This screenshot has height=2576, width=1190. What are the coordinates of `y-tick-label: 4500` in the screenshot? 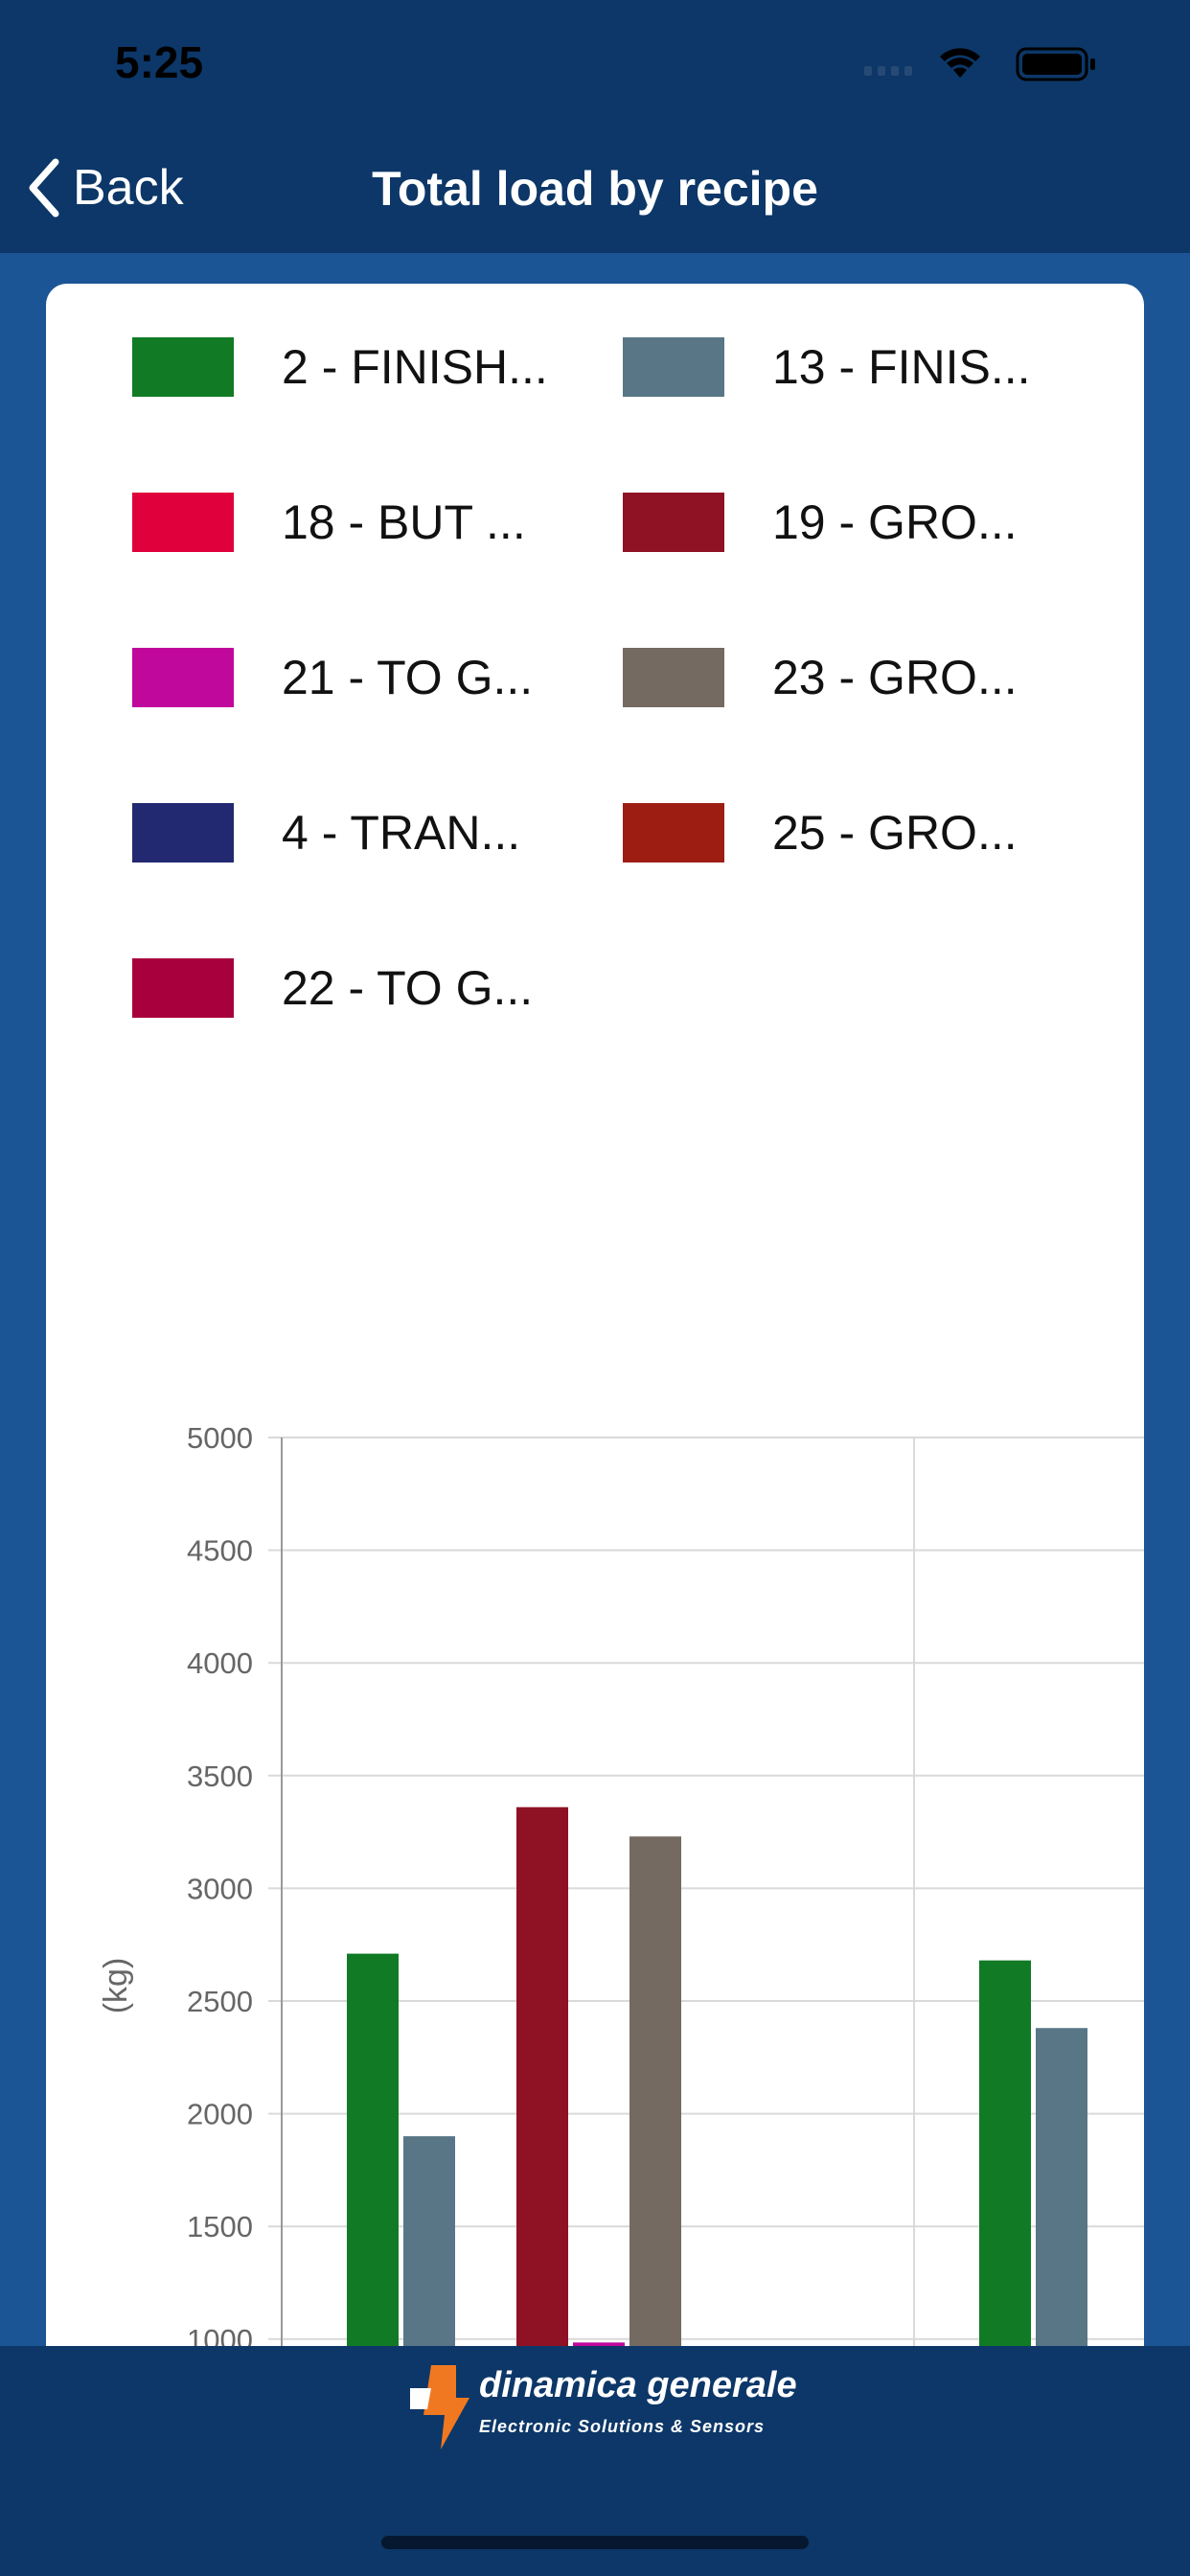 It's located at (220, 1551).